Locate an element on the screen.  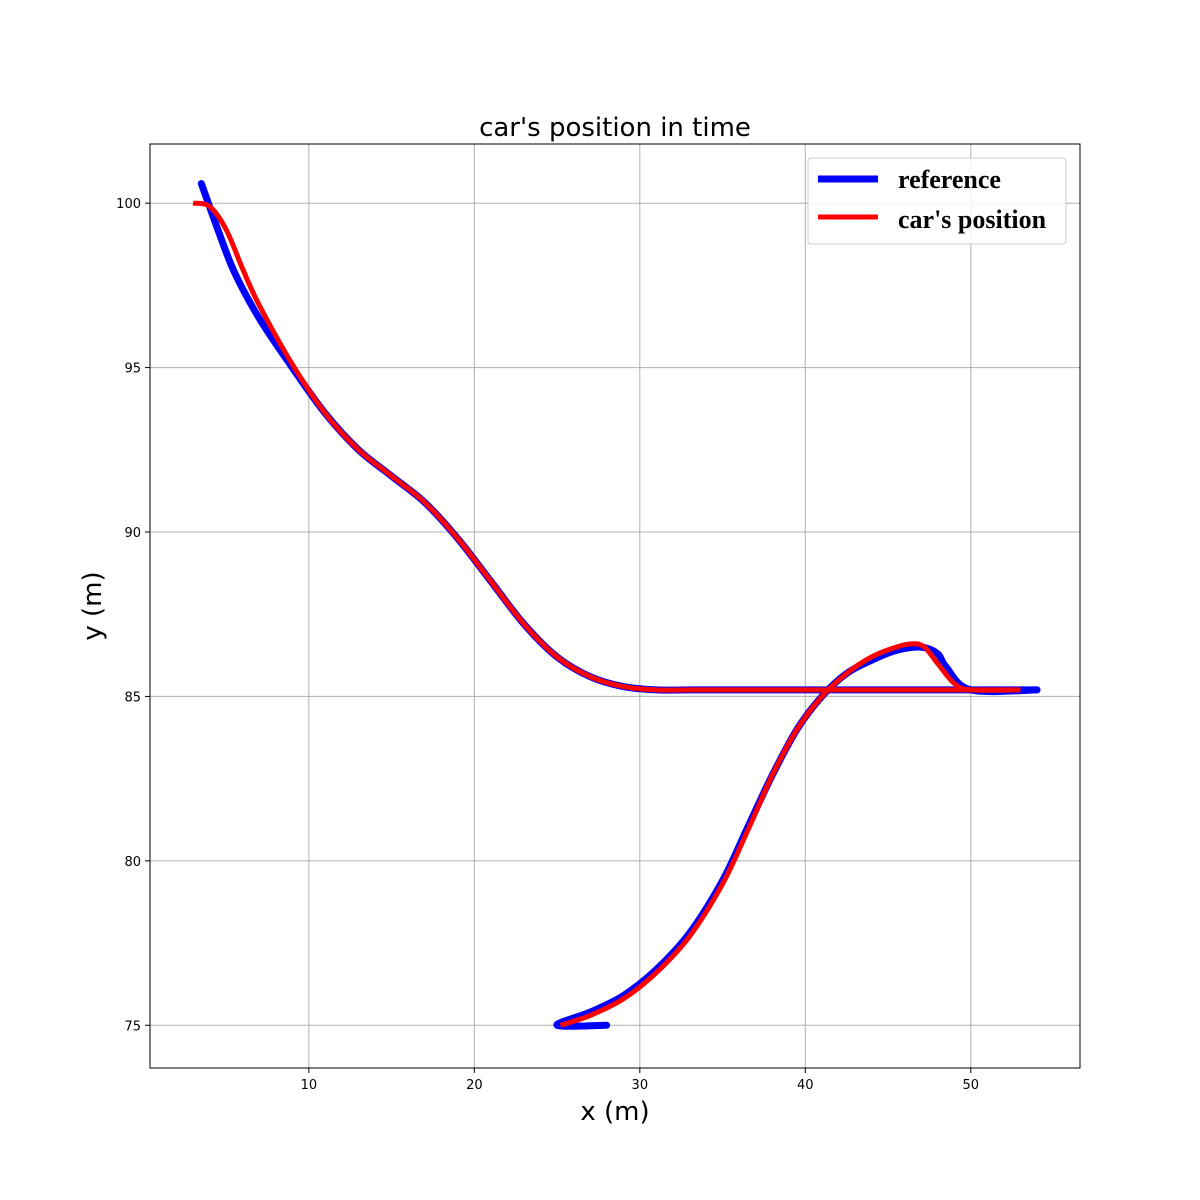
x-tick-label: 20 is located at coordinates (474, 1085).